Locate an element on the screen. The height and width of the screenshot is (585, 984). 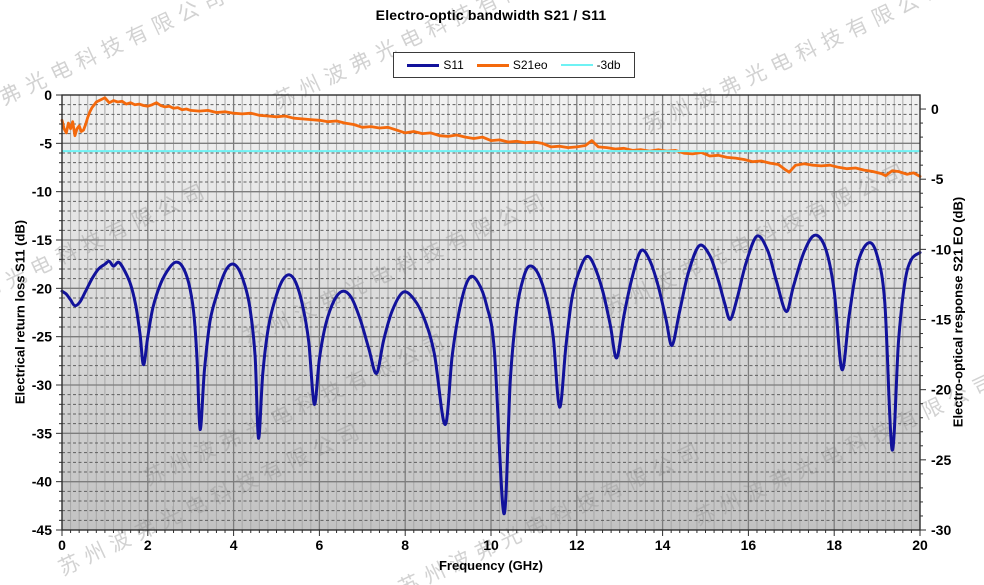
left-tick-label: -35 is located at coordinates (42, 433).